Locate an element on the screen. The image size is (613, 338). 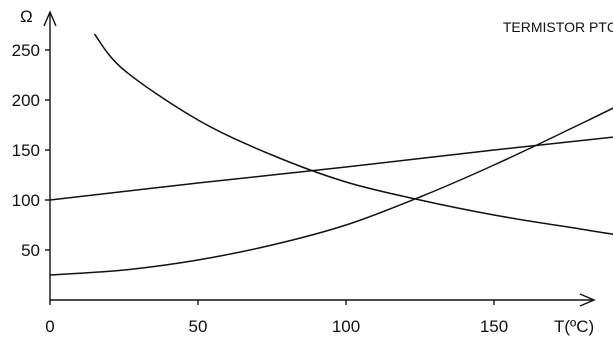
y-tick-label: 150 is located at coordinates (26, 150).